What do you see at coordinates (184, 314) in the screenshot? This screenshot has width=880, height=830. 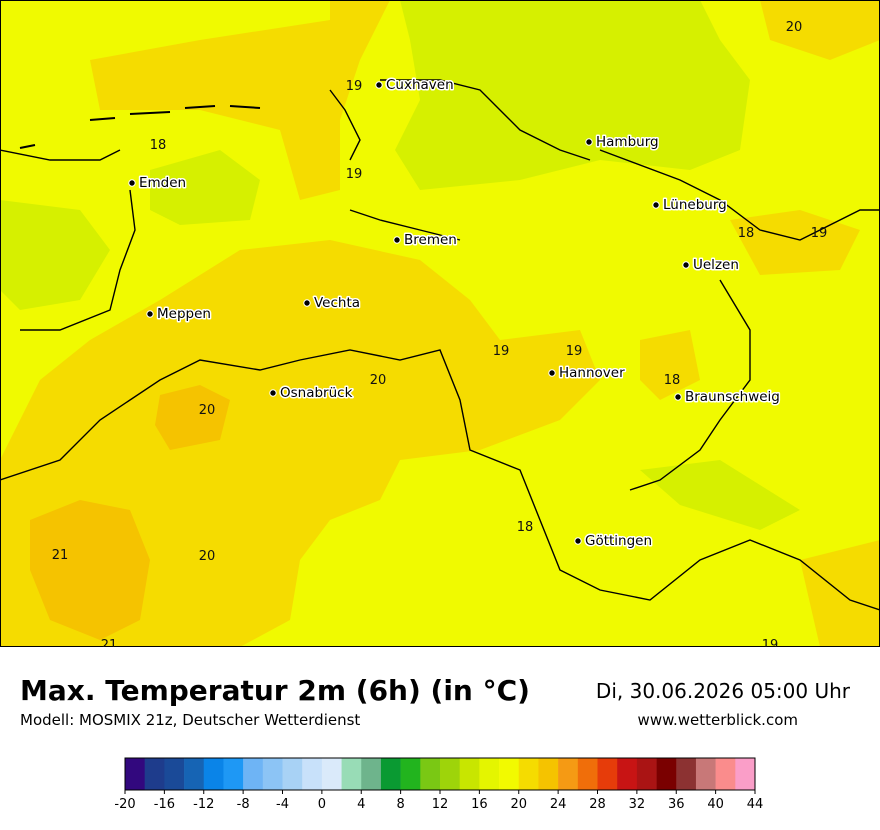 I see `city-label: Meppen` at bounding box center [184, 314].